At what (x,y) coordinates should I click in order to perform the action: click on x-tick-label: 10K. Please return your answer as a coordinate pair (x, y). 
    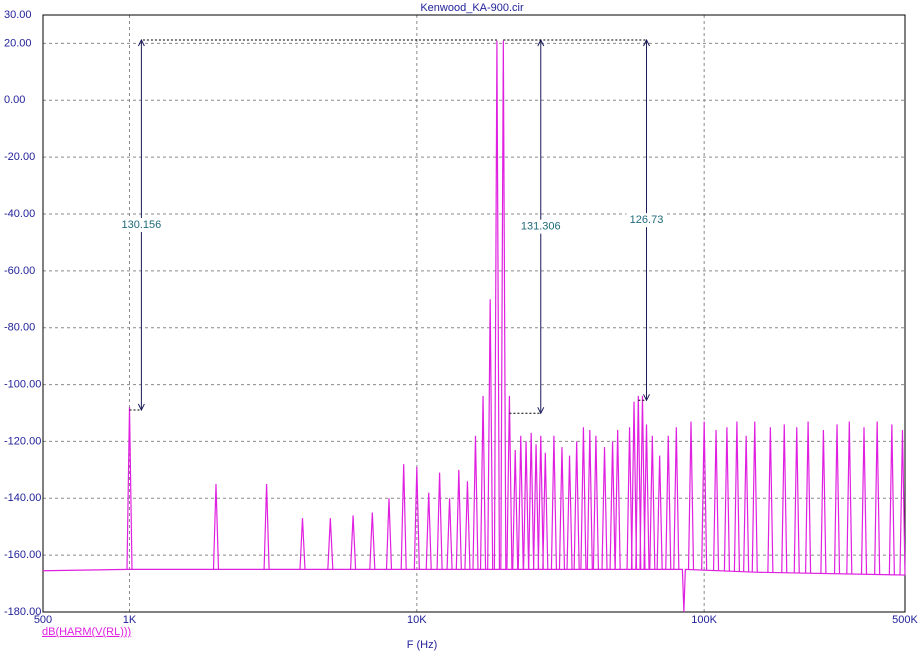
    Looking at the image, I should click on (417, 620).